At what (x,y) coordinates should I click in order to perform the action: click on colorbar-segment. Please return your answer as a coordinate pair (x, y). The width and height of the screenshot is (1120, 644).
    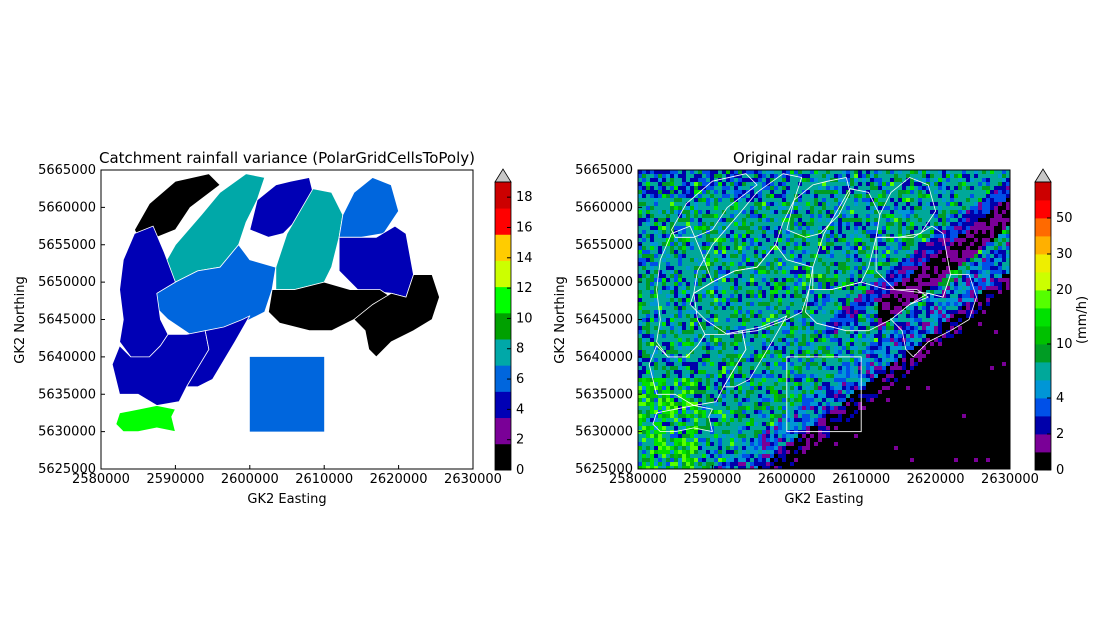
    Looking at the image, I should click on (503, 326).